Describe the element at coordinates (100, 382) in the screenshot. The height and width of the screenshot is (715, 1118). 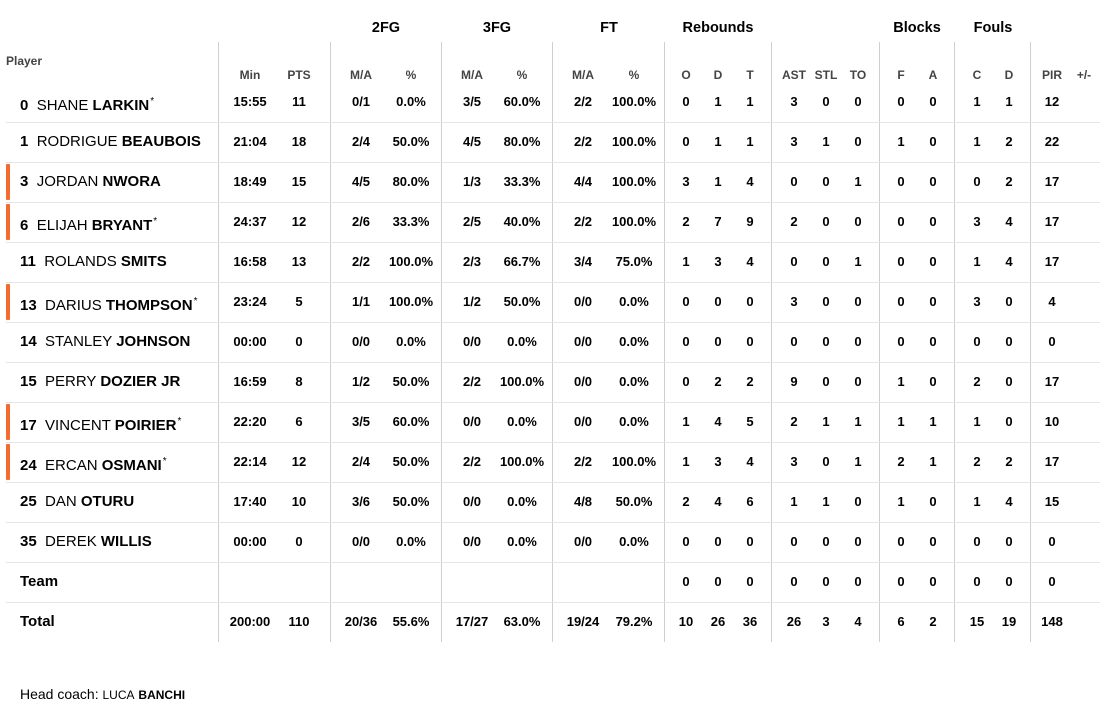
I see `player-name-cell: 15 PERRY DOZIER JR` at that location.